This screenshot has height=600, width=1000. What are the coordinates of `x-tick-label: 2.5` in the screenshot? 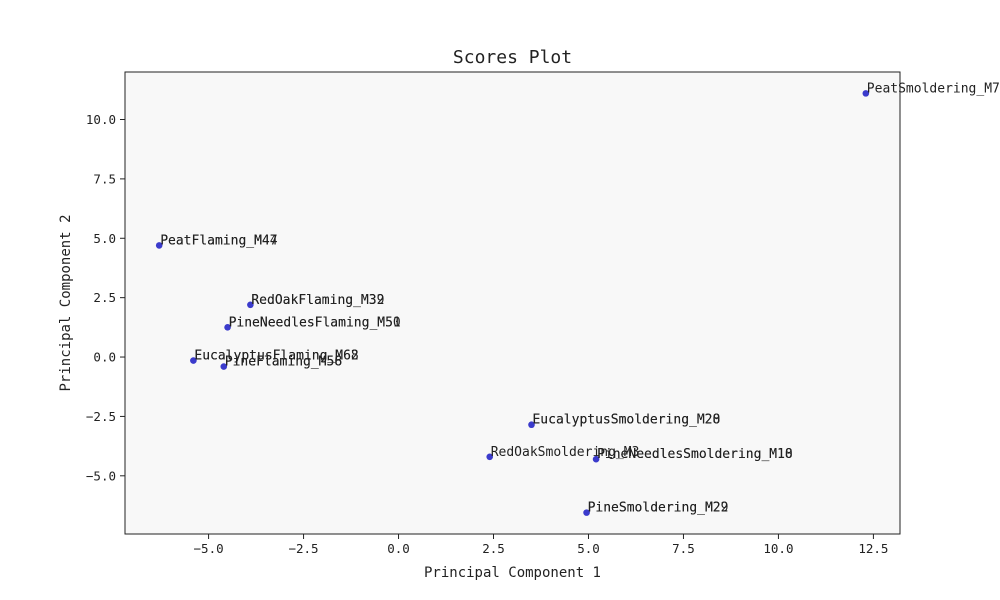 It's located at (493, 548).